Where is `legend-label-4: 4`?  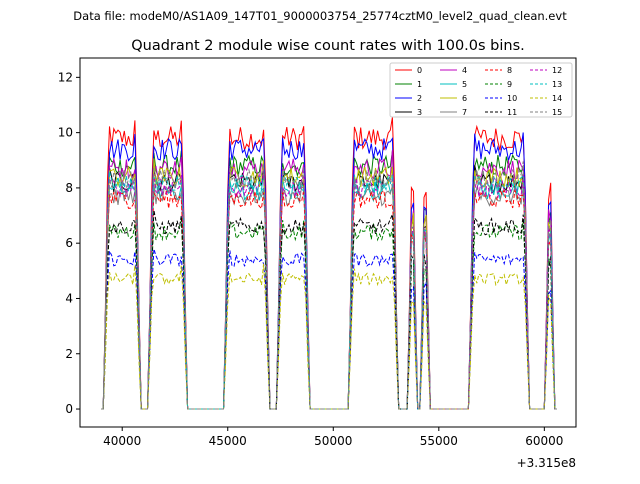 legend-label-4: 4 is located at coordinates (464, 70).